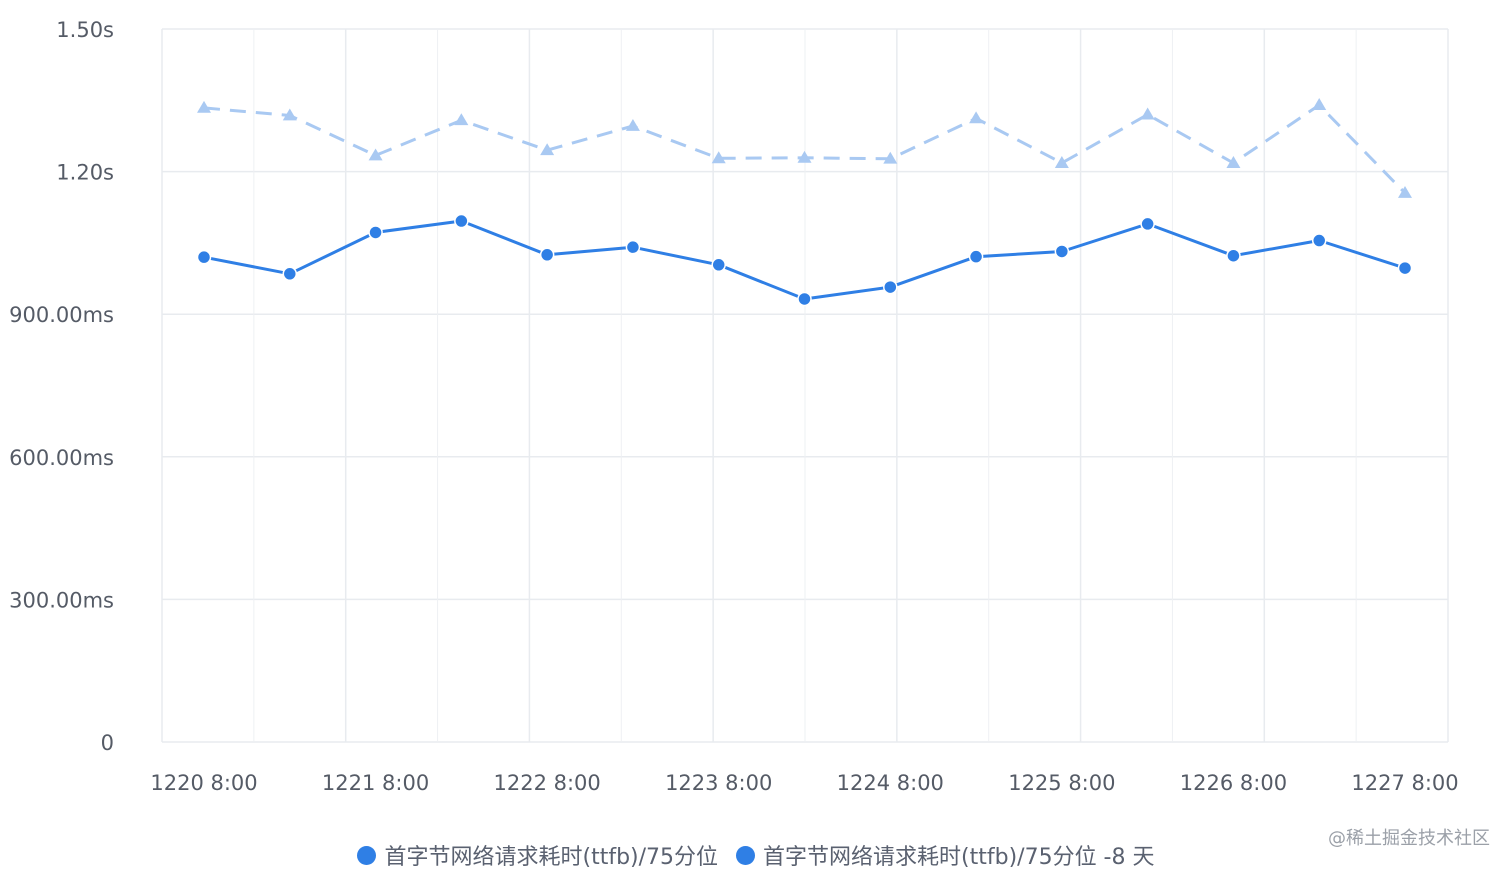 Image resolution: width=1512 pixels, height=872 pixels. Describe the element at coordinates (107, 743) in the screenshot. I see `y-tick-label: 0` at that location.